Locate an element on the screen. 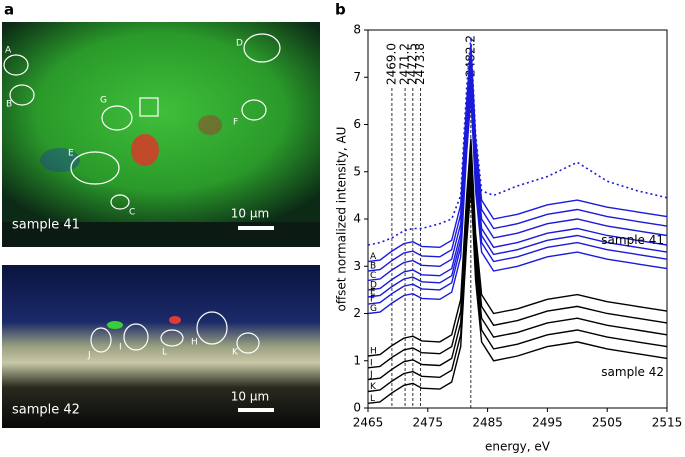 Image resolution: width=685 pixels, height=457 pixels. x-tick-label: 2495 is located at coordinates (547, 423).